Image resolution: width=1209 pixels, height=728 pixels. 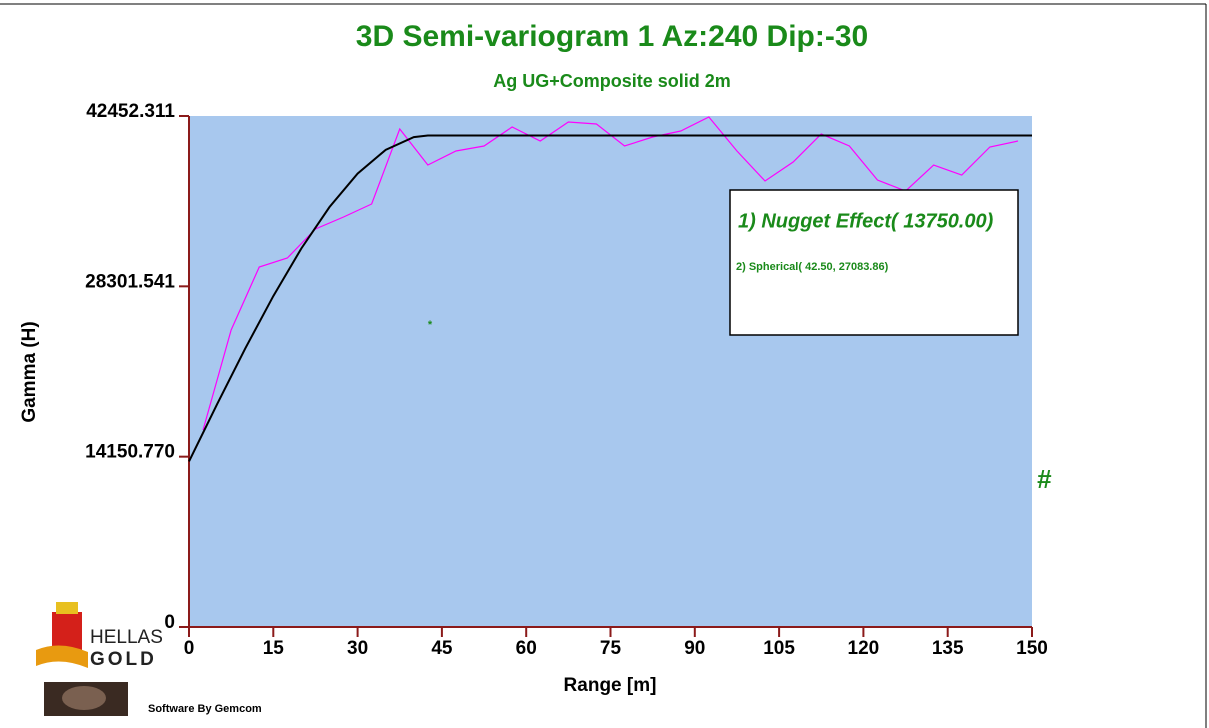 What do you see at coordinates (611, 648) in the screenshot?
I see `x-tick-label: 75` at bounding box center [611, 648].